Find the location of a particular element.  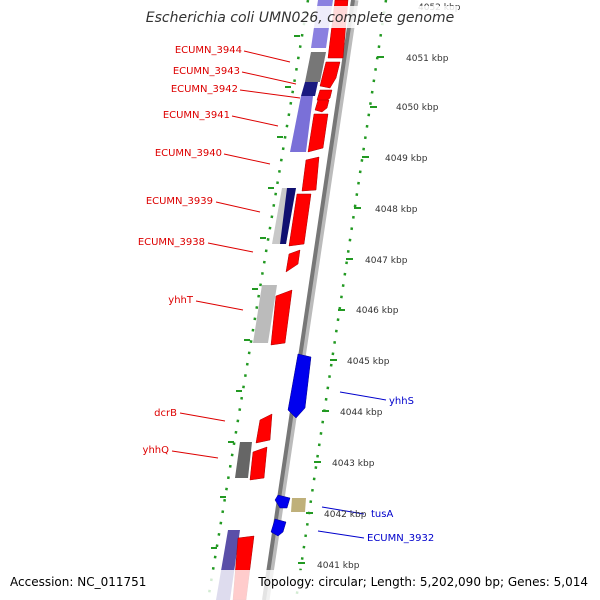

gene-labels-right: yhhS tusA ECUMN_3932 is located at coordinates (400, 470).